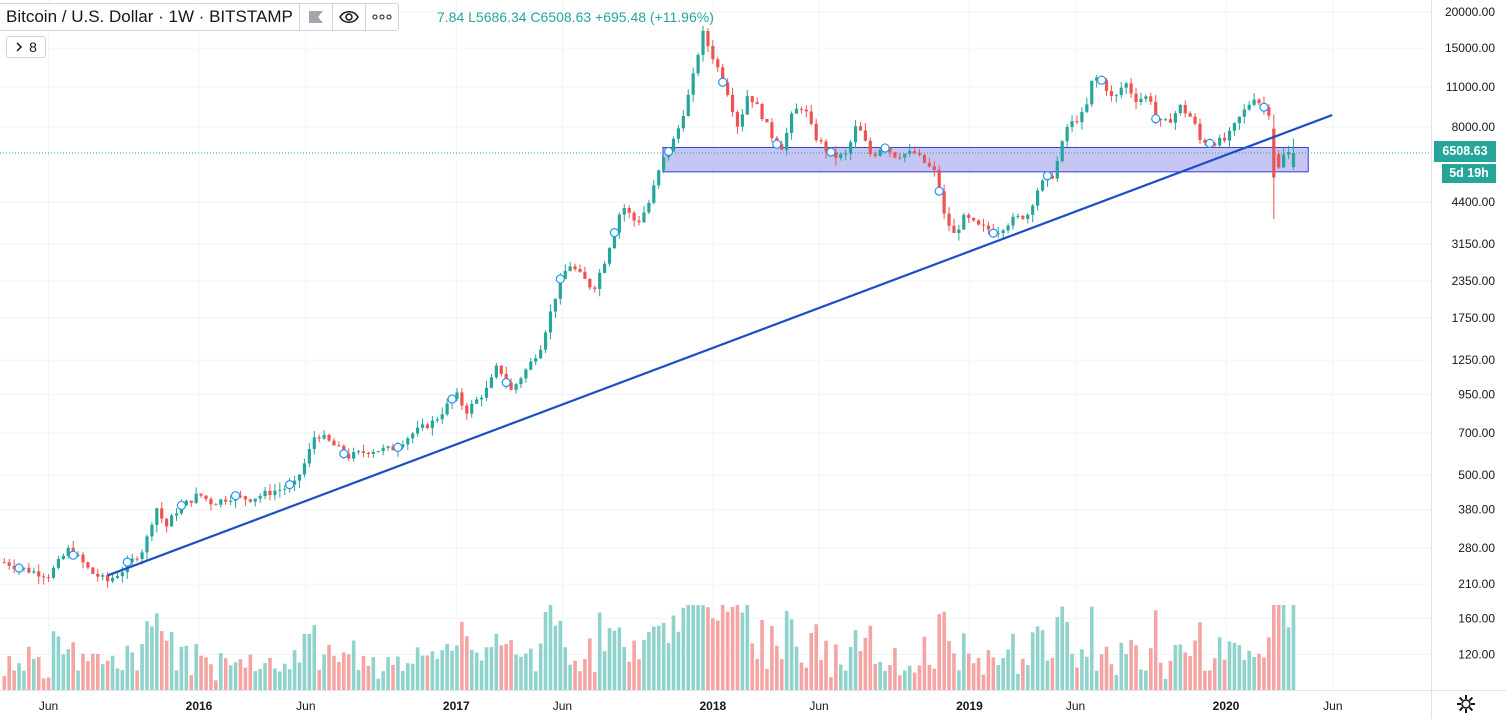  What do you see at coordinates (985, 159) in the screenshot?
I see `support-resistance-zone` at bounding box center [985, 159].